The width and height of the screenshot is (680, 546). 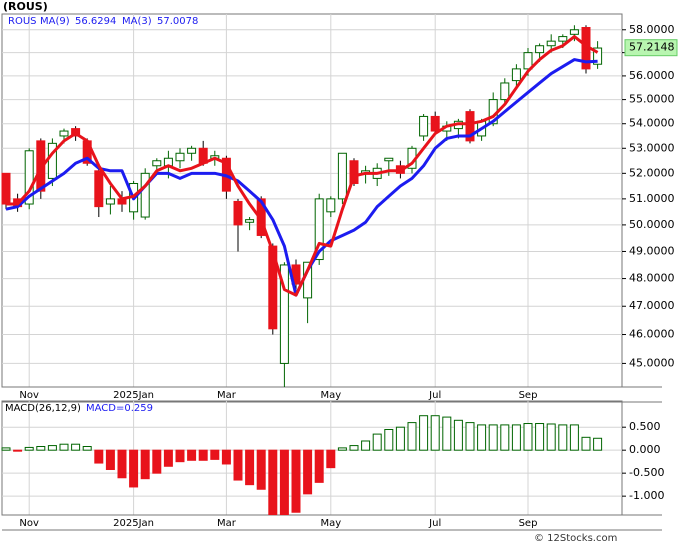 I want to click on y-tick-label: 53.0000, so click(x=652, y=147).